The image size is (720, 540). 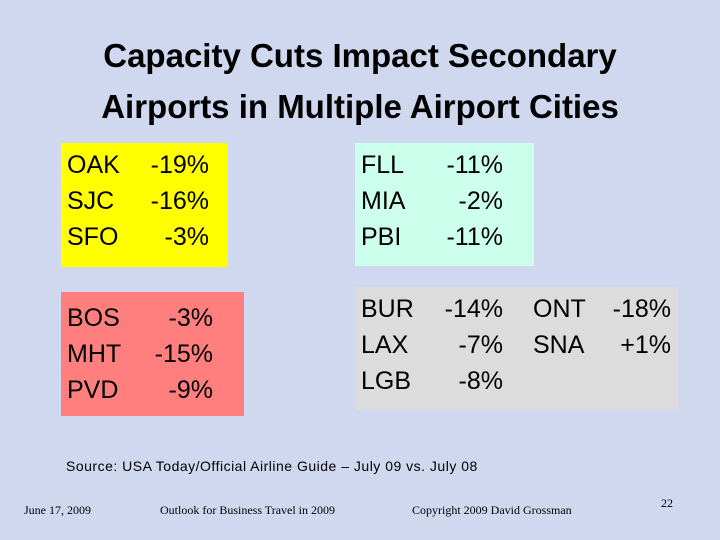 I want to click on airport-code: LGB, so click(x=394, y=381).